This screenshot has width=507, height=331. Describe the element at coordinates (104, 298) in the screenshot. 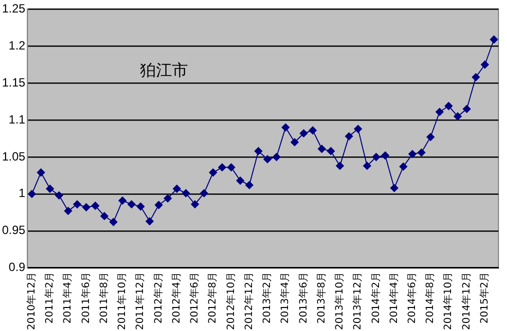

I see `x-tick-label: 2011年8月` at that location.